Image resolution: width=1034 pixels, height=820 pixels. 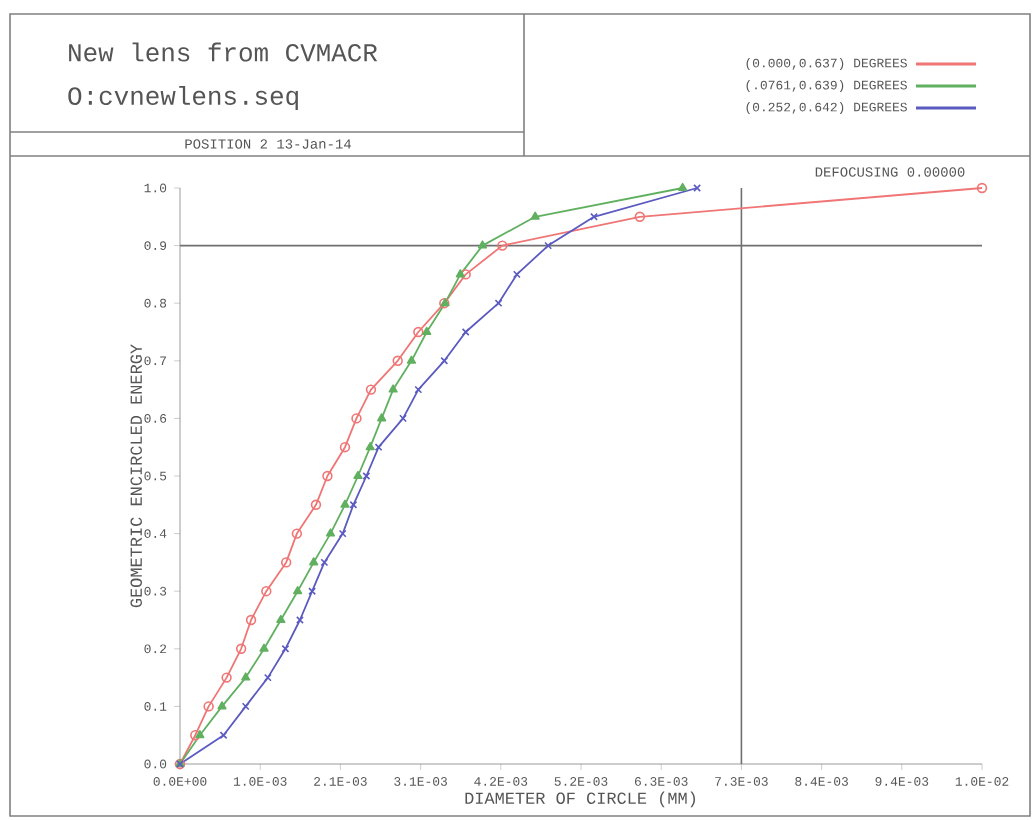 I want to click on chart-subtitle: O:cvnewlens.seq, so click(x=183, y=98).